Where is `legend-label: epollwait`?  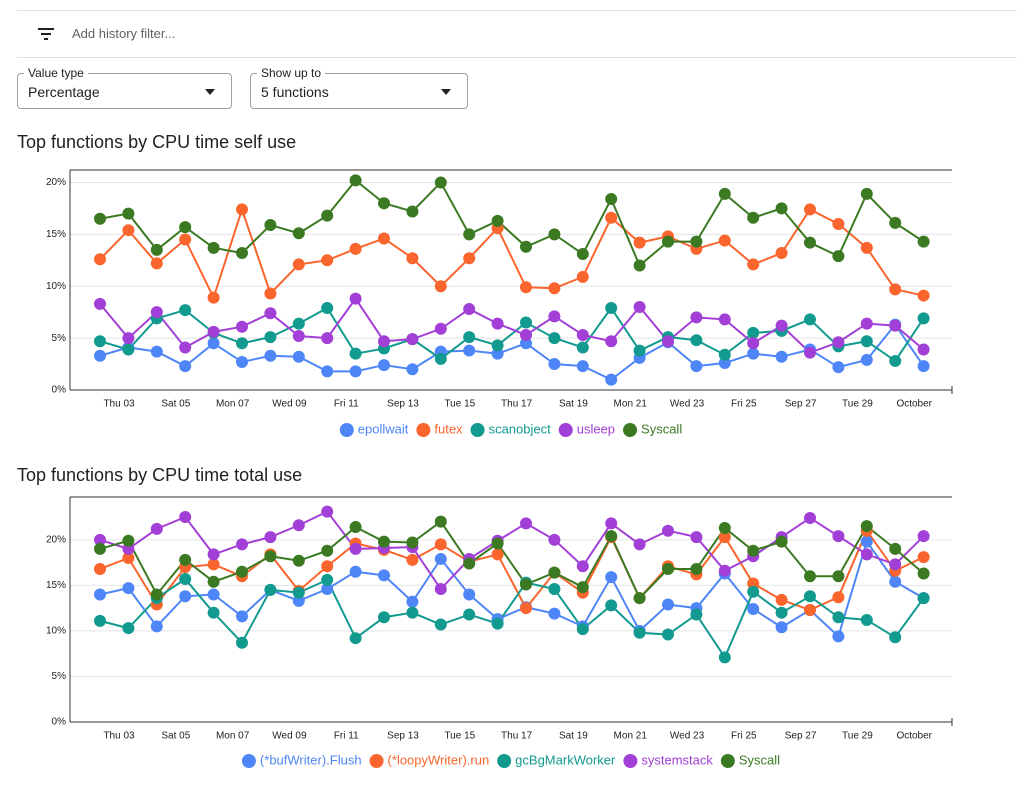 legend-label: epollwait is located at coordinates (383, 428).